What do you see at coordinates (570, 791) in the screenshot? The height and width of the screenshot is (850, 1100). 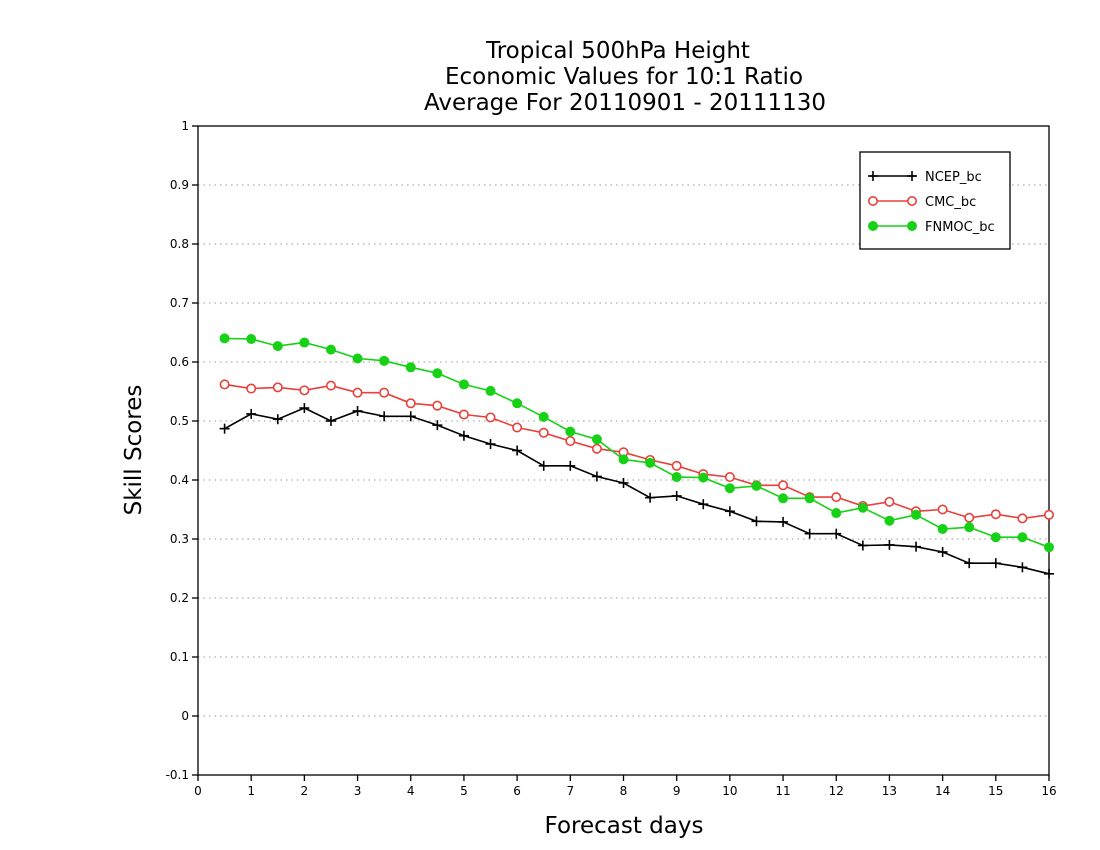 I see `x-tick-label: 7` at bounding box center [570, 791].